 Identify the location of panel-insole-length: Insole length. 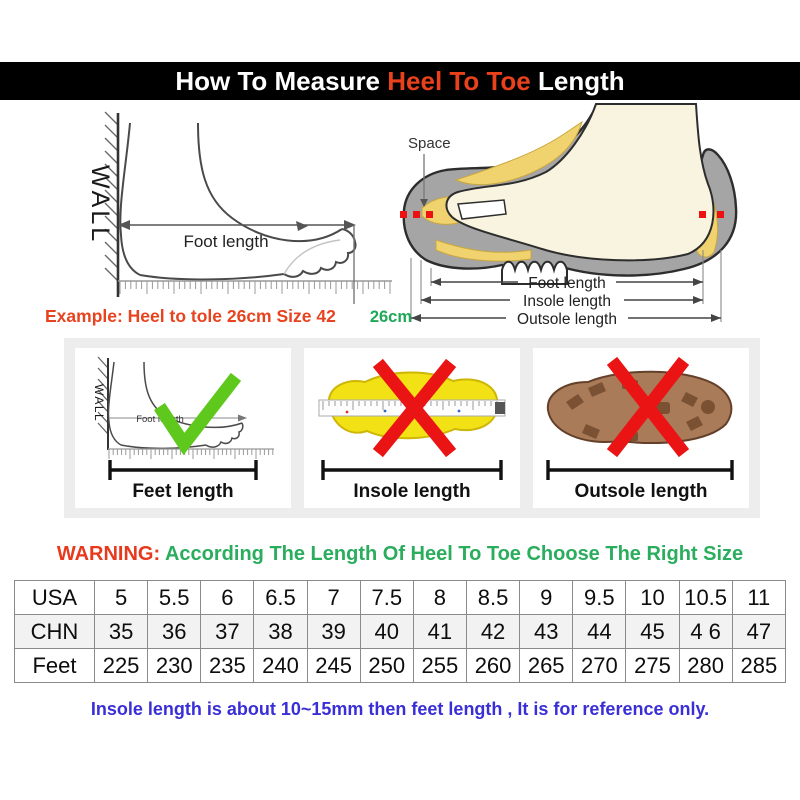
(412, 428).